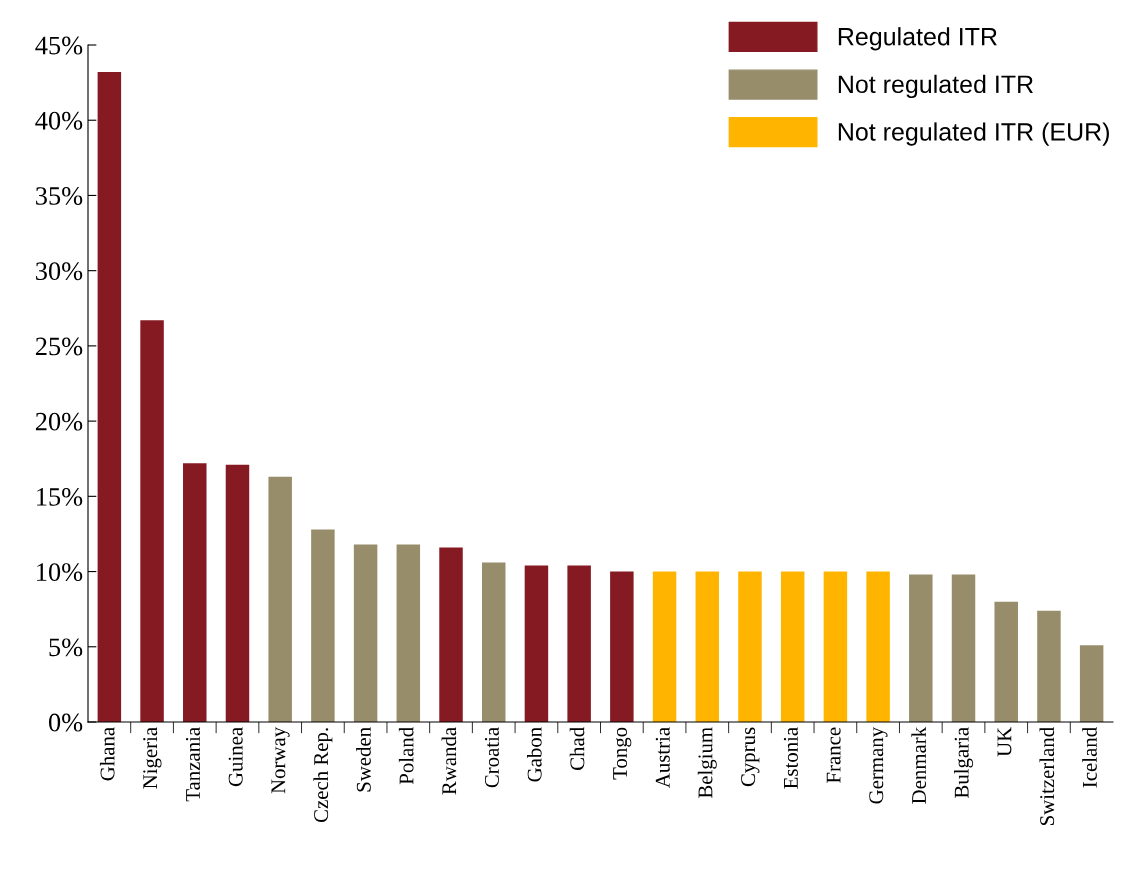 The height and width of the screenshot is (882, 1133). I want to click on x-tick-label: Sweden, so click(363, 759).